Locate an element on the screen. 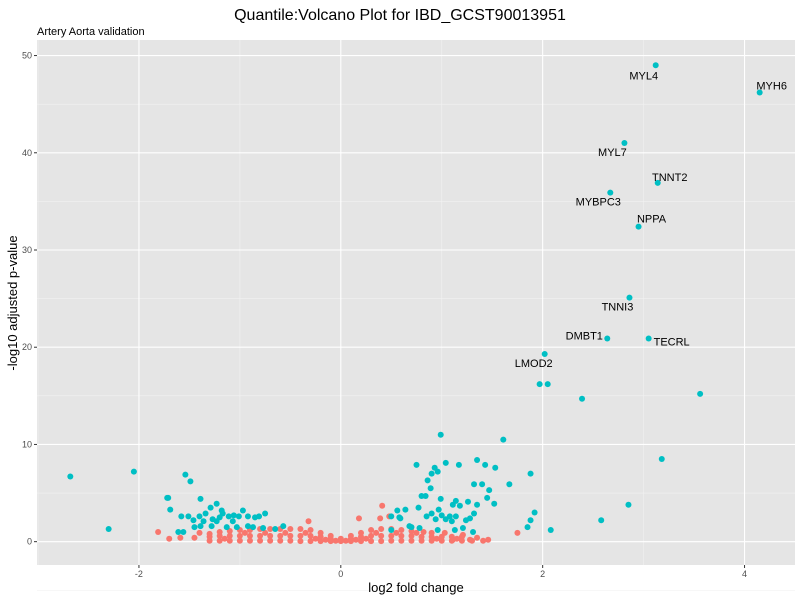  gene-label: TNNT2 is located at coordinates (669, 178).